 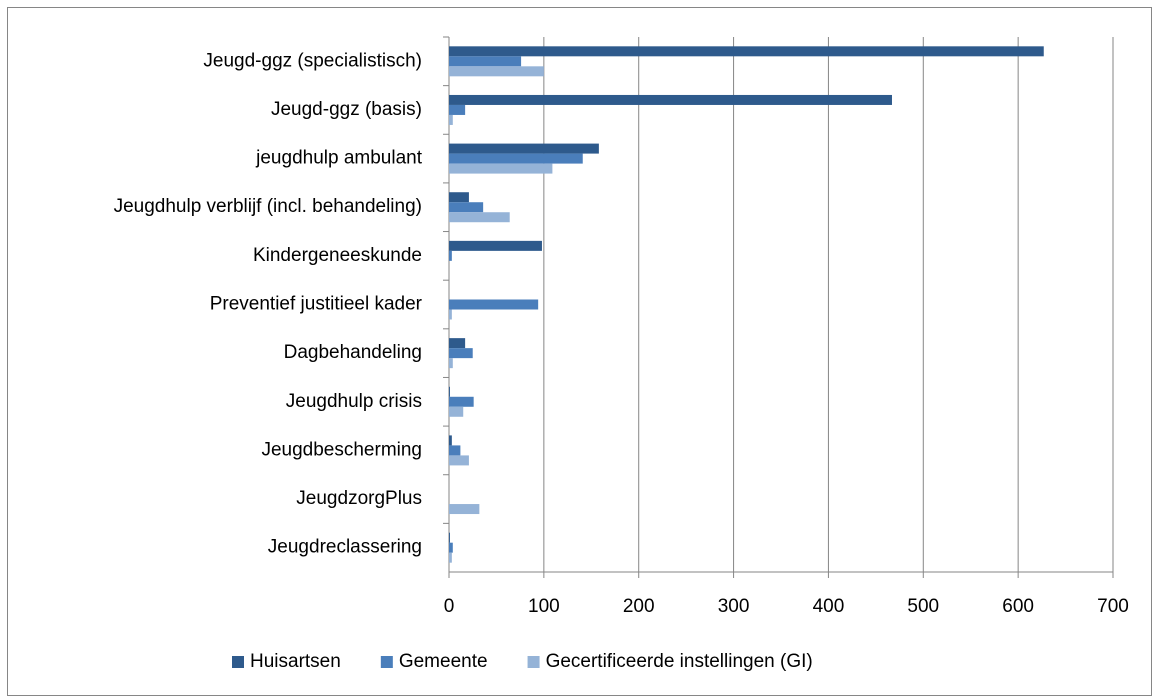 I want to click on y-tick-label: Dagbehandeling, so click(x=353, y=352).